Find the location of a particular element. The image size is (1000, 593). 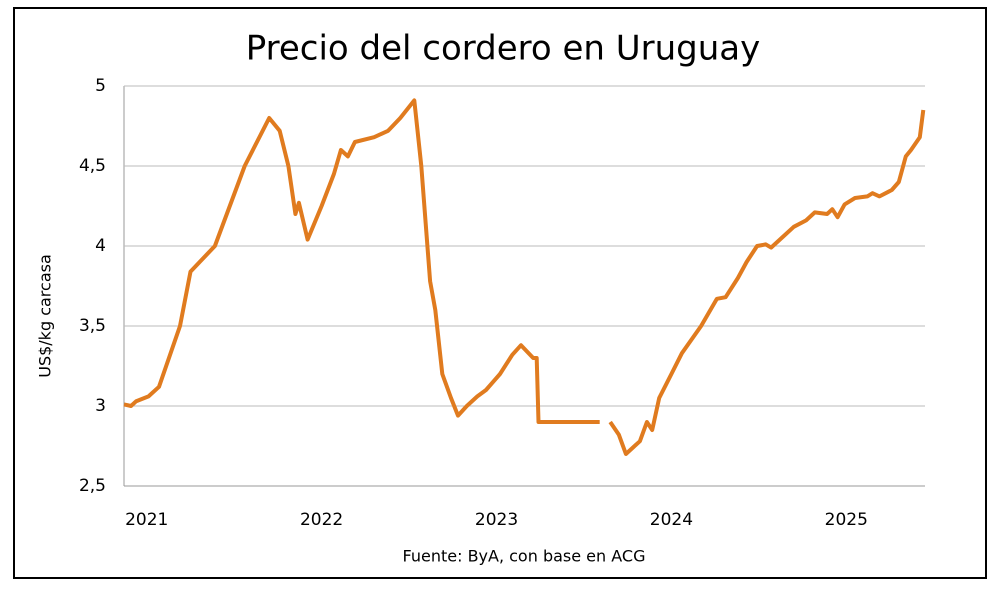

chart-title: Precio del cordero en Uruguay is located at coordinates (503, 49).